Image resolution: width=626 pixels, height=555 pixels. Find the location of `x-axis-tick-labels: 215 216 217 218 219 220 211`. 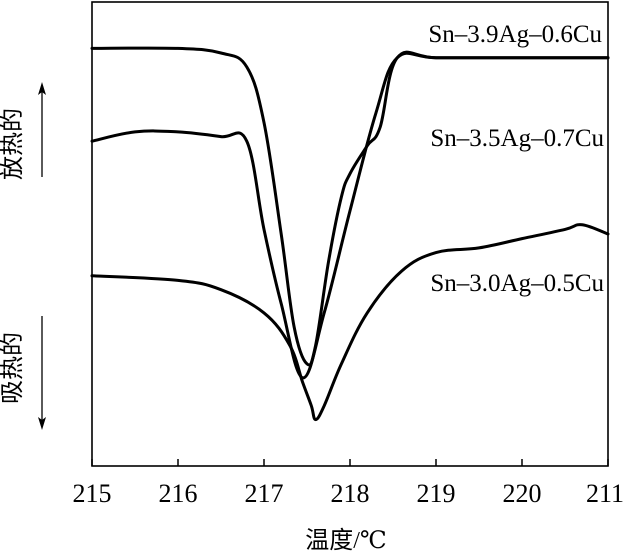

x-axis-tick-labels: 215 216 217 218 219 220 211 is located at coordinates (349, 493).